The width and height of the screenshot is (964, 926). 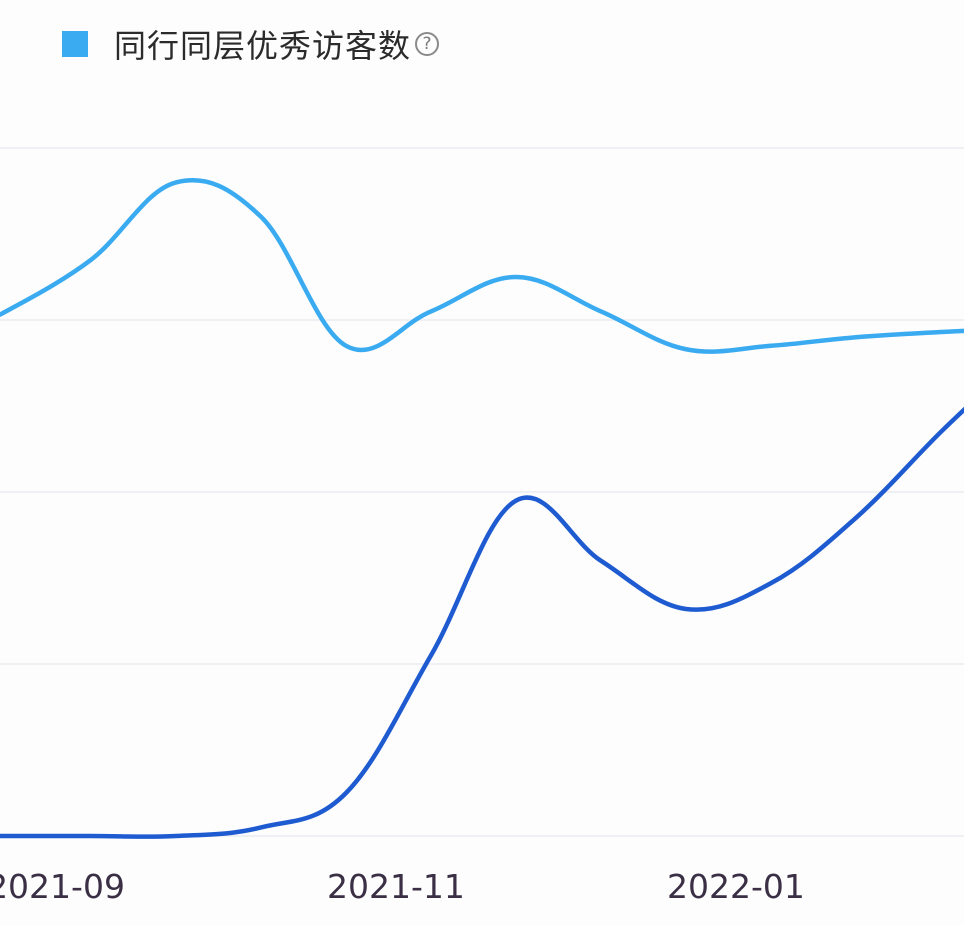 What do you see at coordinates (736, 886) in the screenshot?
I see `x-tick-label: 2022-01` at bounding box center [736, 886].